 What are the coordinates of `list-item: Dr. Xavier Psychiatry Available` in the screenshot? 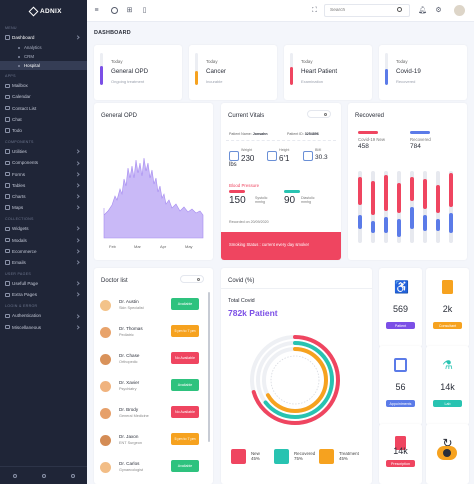 It's located at (150, 388).